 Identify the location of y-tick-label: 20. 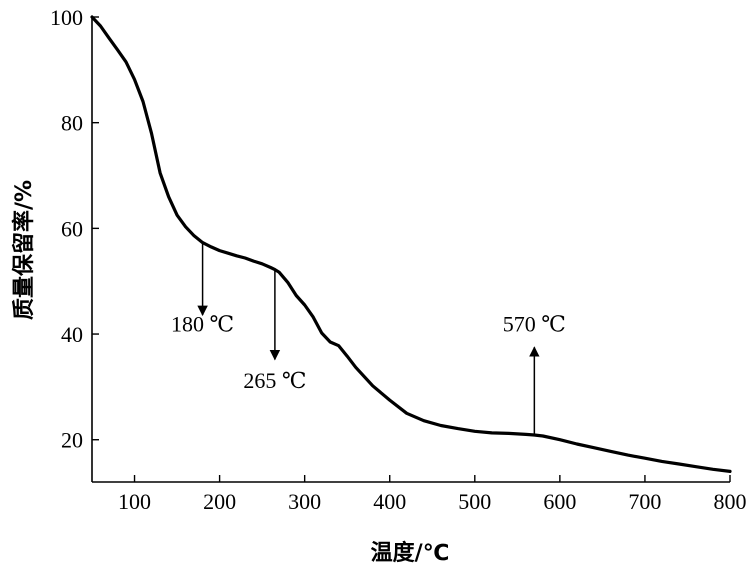
(72, 440).